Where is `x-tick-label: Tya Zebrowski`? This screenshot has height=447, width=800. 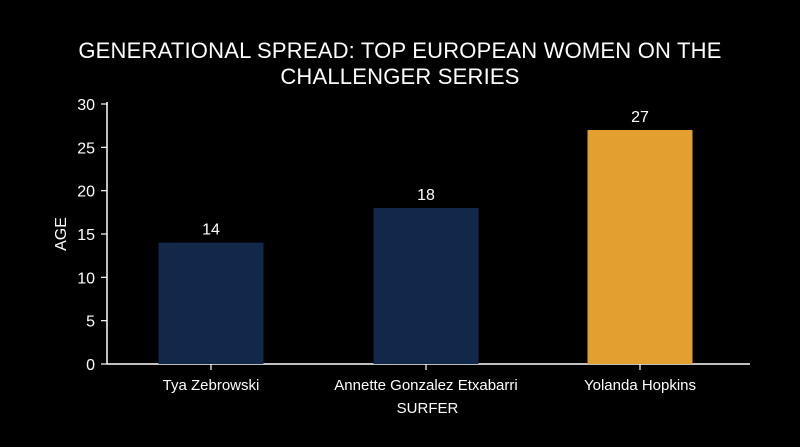 x-tick-label: Tya Zebrowski is located at coordinates (211, 385).